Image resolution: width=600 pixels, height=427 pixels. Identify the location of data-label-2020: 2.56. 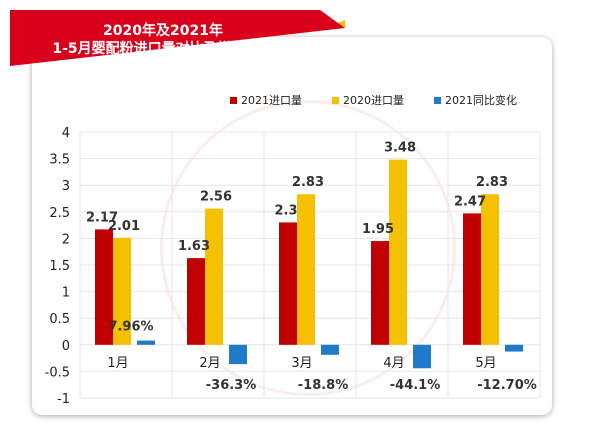
(216, 197).